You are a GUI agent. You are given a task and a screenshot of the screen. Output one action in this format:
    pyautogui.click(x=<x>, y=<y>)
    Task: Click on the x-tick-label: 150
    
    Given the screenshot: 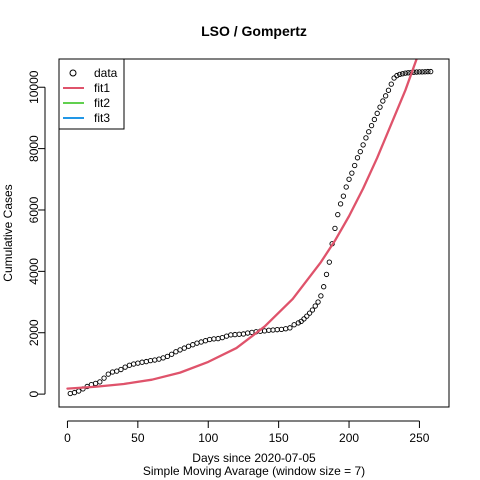 What is the action you would take?
    pyautogui.click(x=279, y=438)
    